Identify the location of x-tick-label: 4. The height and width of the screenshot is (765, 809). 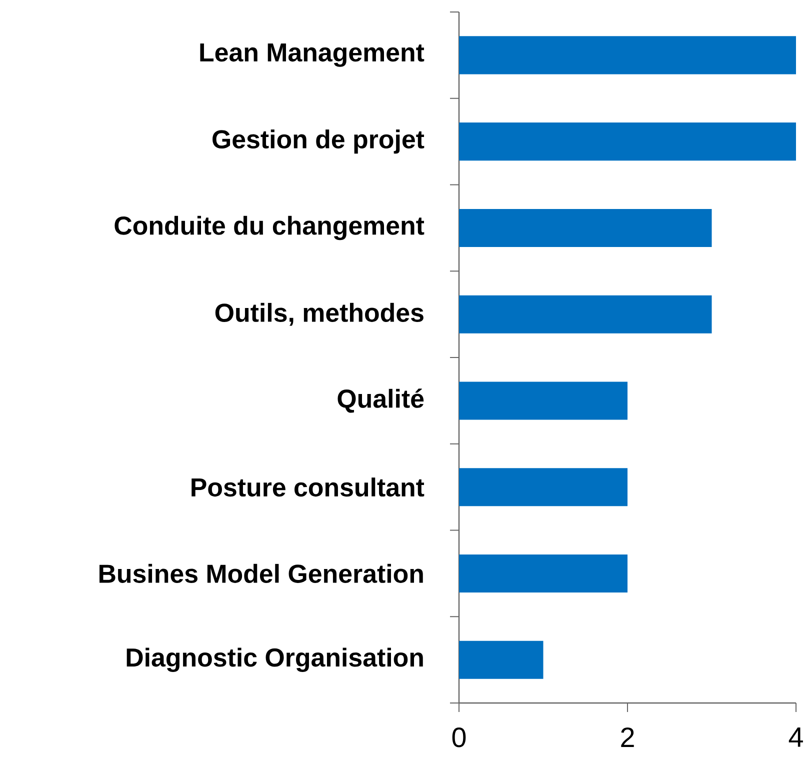
(795, 737).